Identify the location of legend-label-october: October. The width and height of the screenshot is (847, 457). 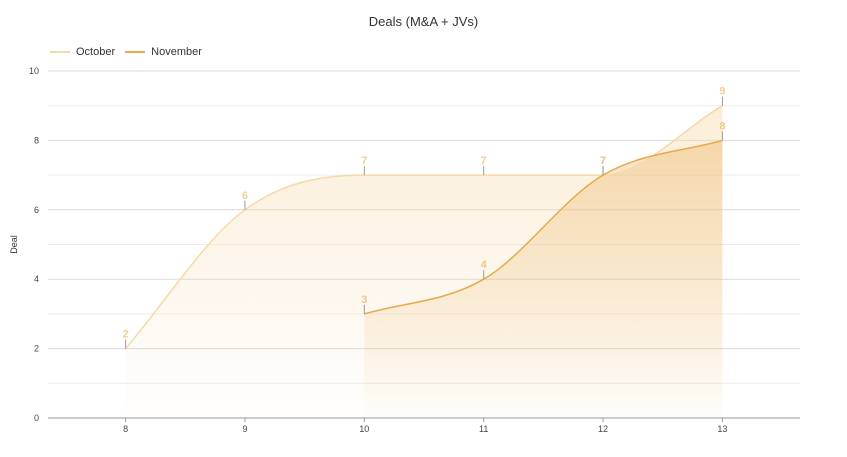
(96, 52).